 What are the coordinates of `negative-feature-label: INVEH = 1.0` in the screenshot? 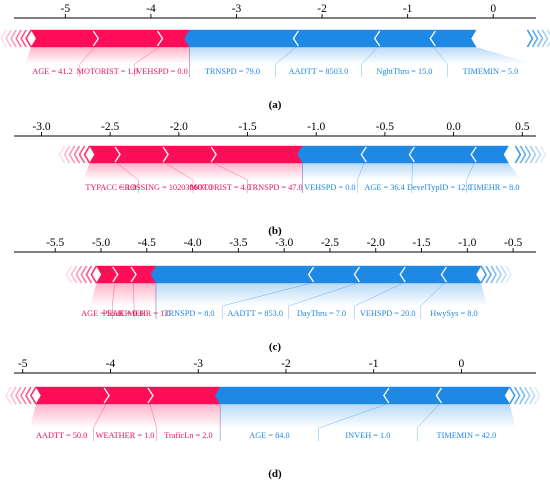 It's located at (367, 435).